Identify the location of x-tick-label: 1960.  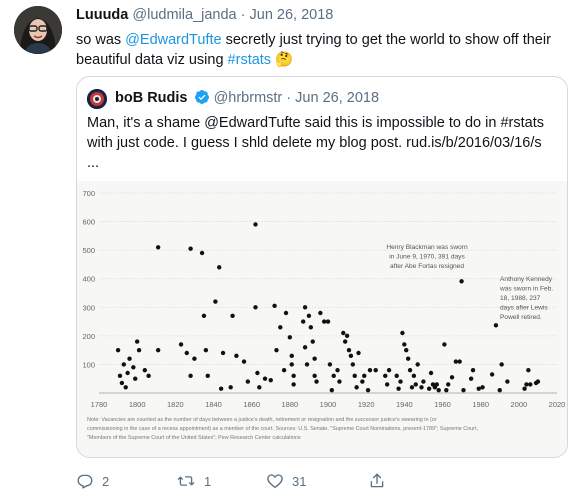
(442, 404).